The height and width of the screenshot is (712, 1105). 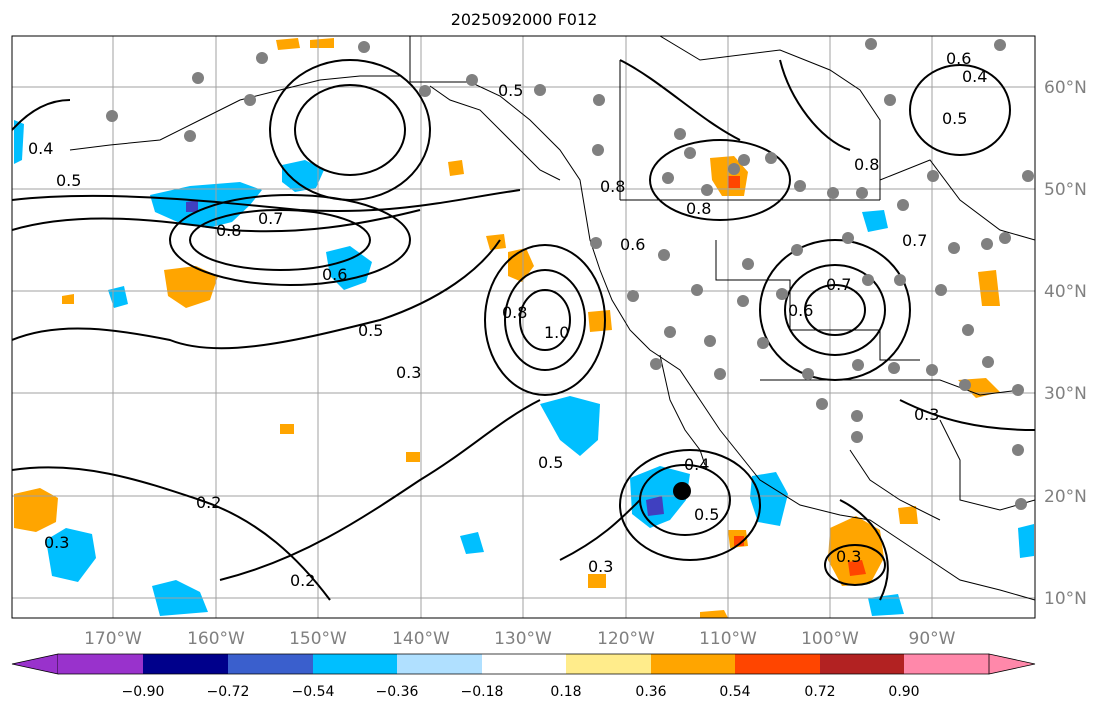 I want to click on lon-label: 130°W, so click(x=523, y=639).